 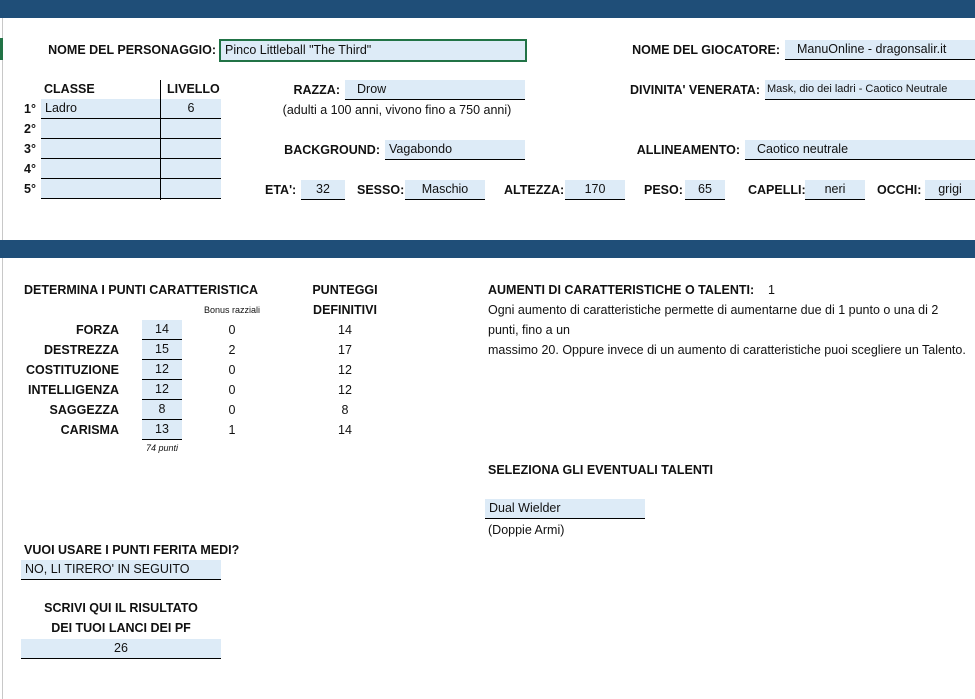 I want to click on ability-name: FORZA, so click(x=97, y=330).